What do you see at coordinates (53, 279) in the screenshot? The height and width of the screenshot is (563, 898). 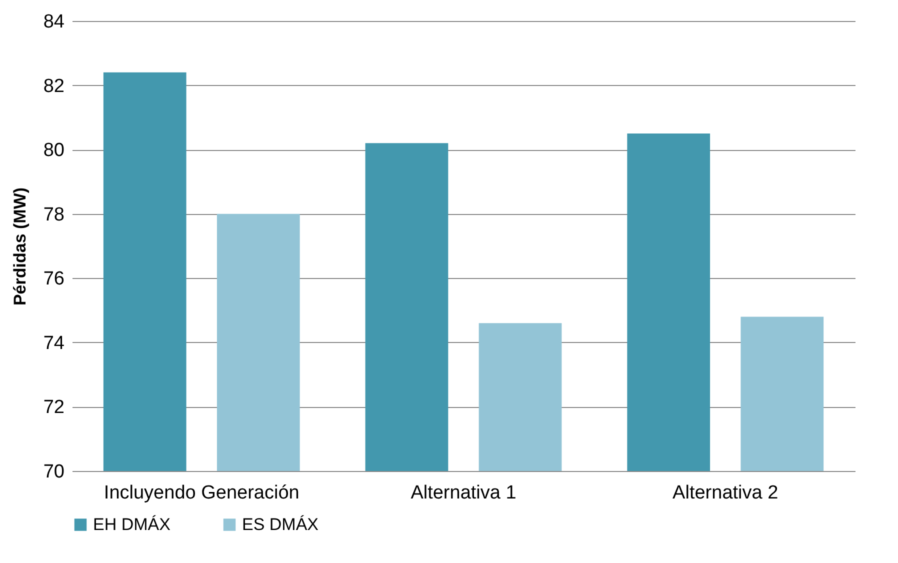 I see `y-tick-label: 76` at bounding box center [53, 279].